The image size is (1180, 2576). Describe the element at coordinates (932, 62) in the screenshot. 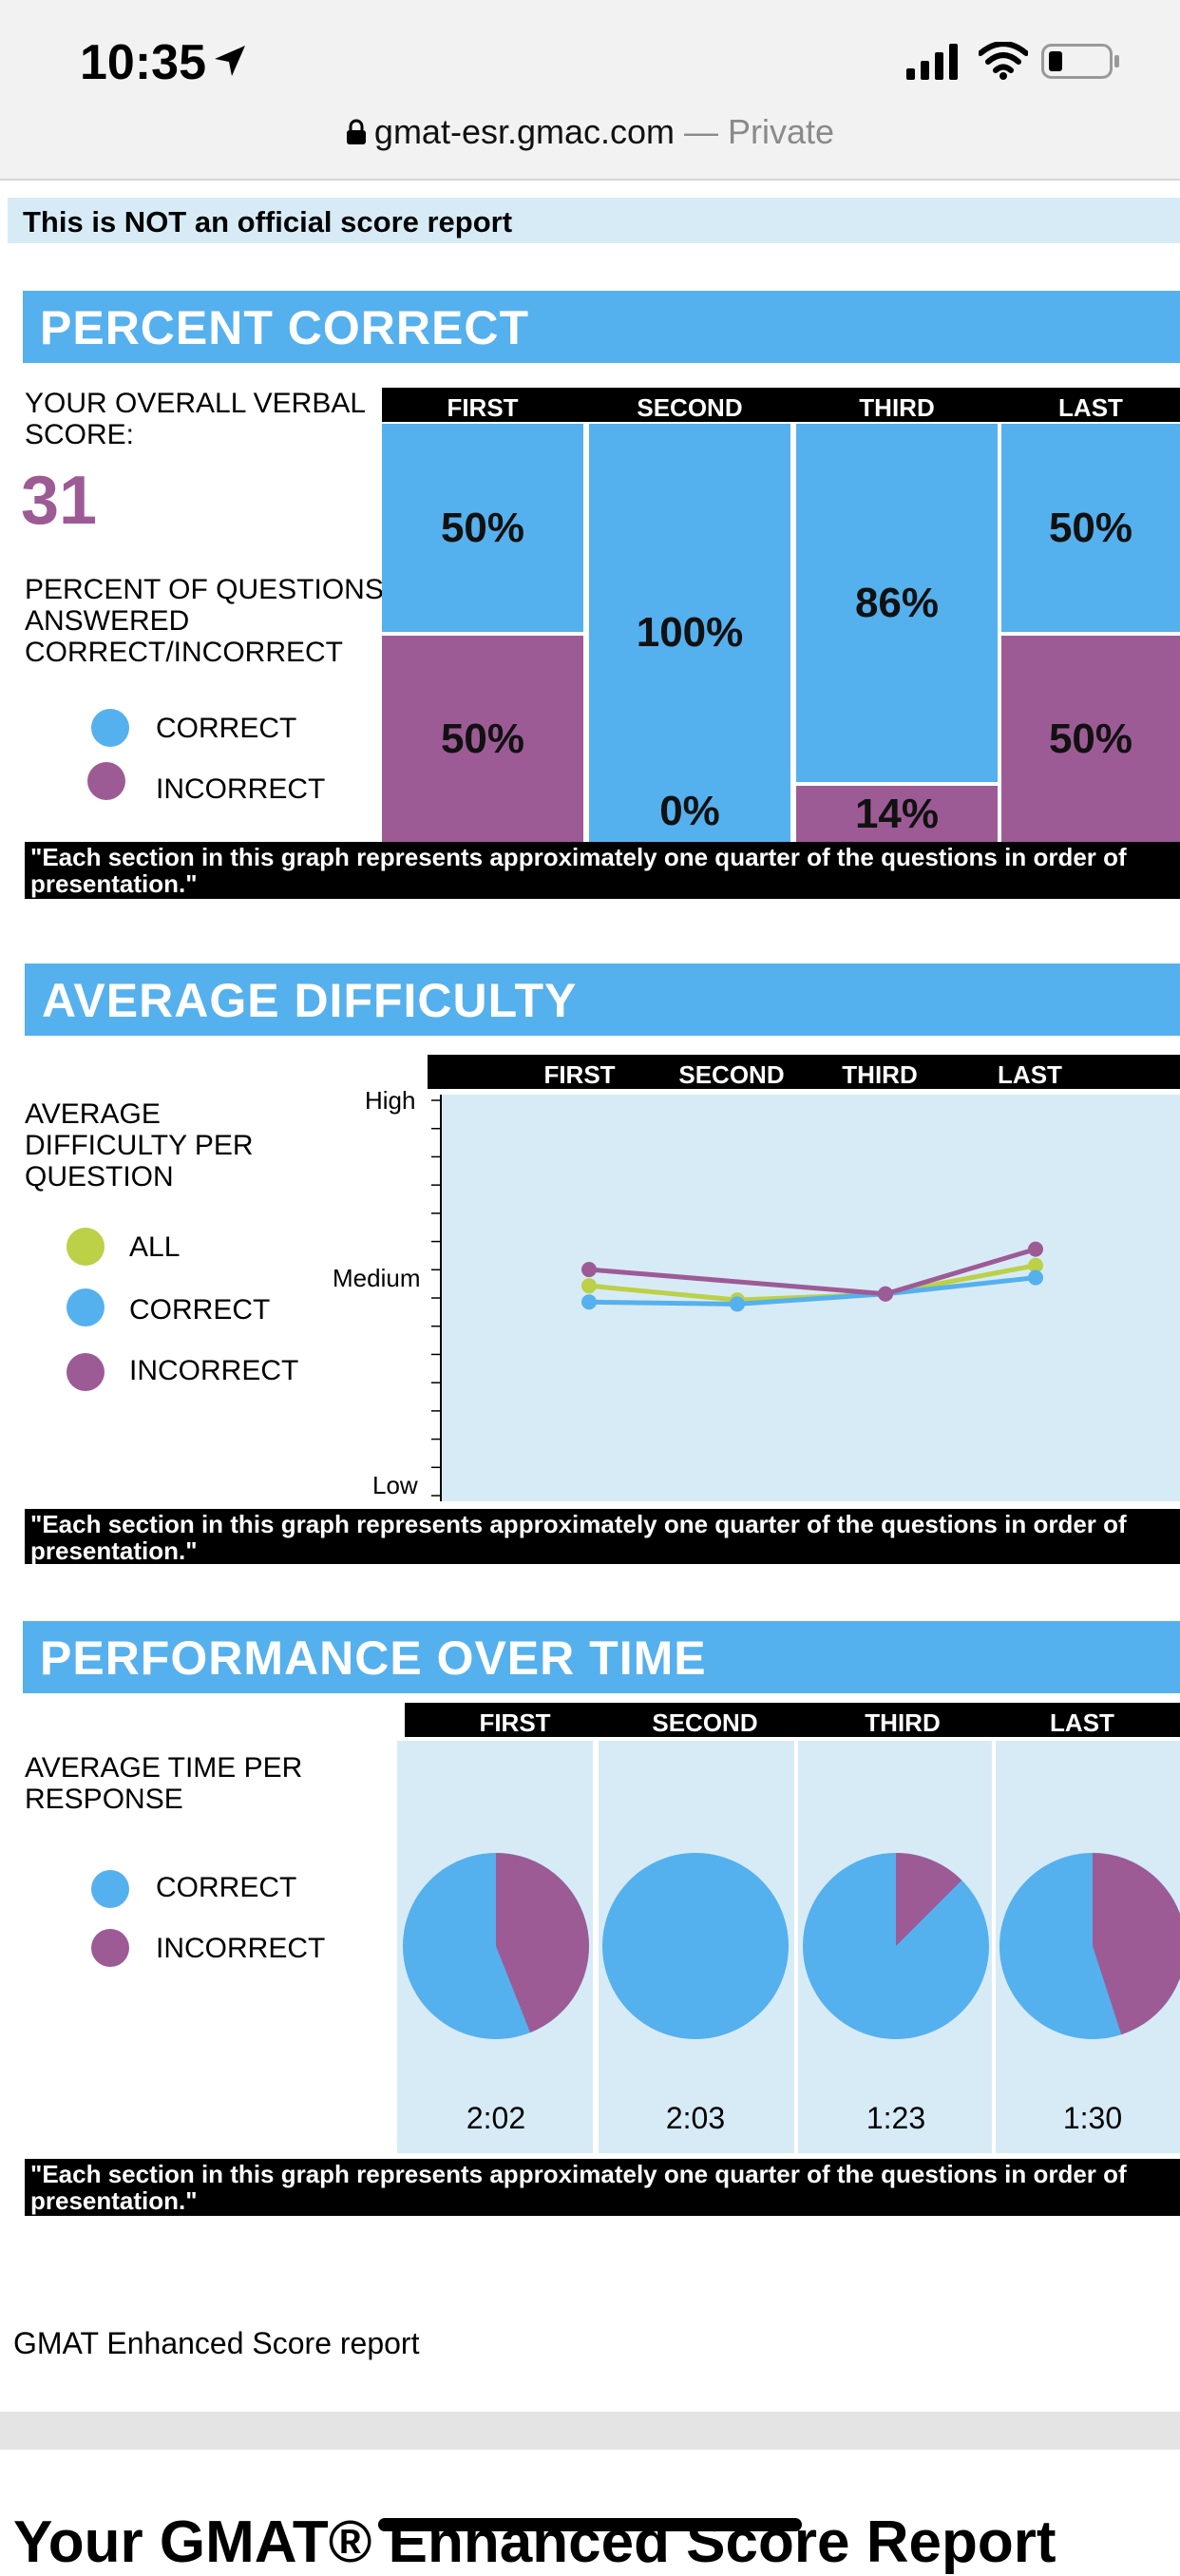

I see `signal-icon` at that location.